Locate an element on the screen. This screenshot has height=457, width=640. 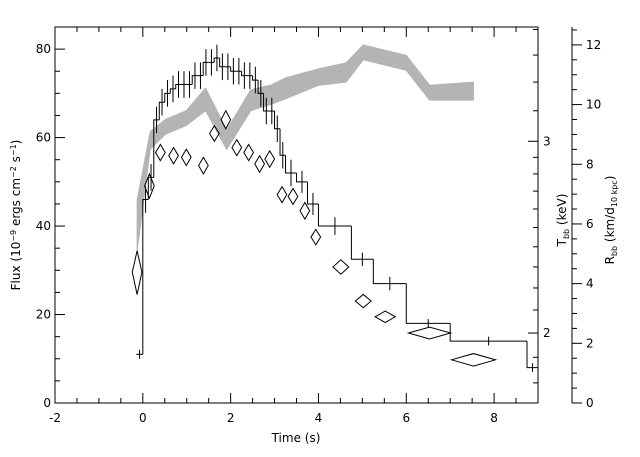
y-axis-label-part: ) is located at coordinates (16, 142).